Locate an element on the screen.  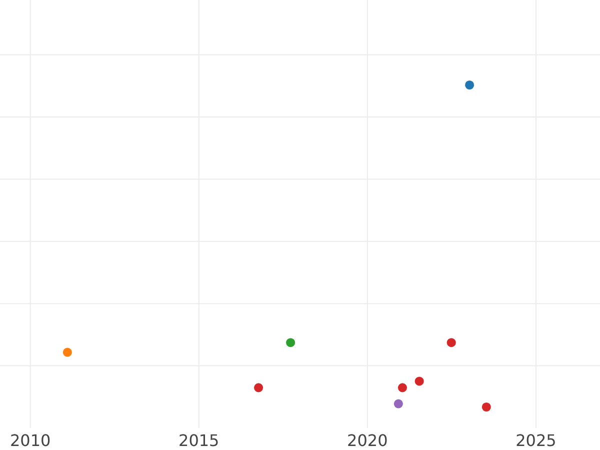
x-tick-label: 2010 is located at coordinates (30, 440).